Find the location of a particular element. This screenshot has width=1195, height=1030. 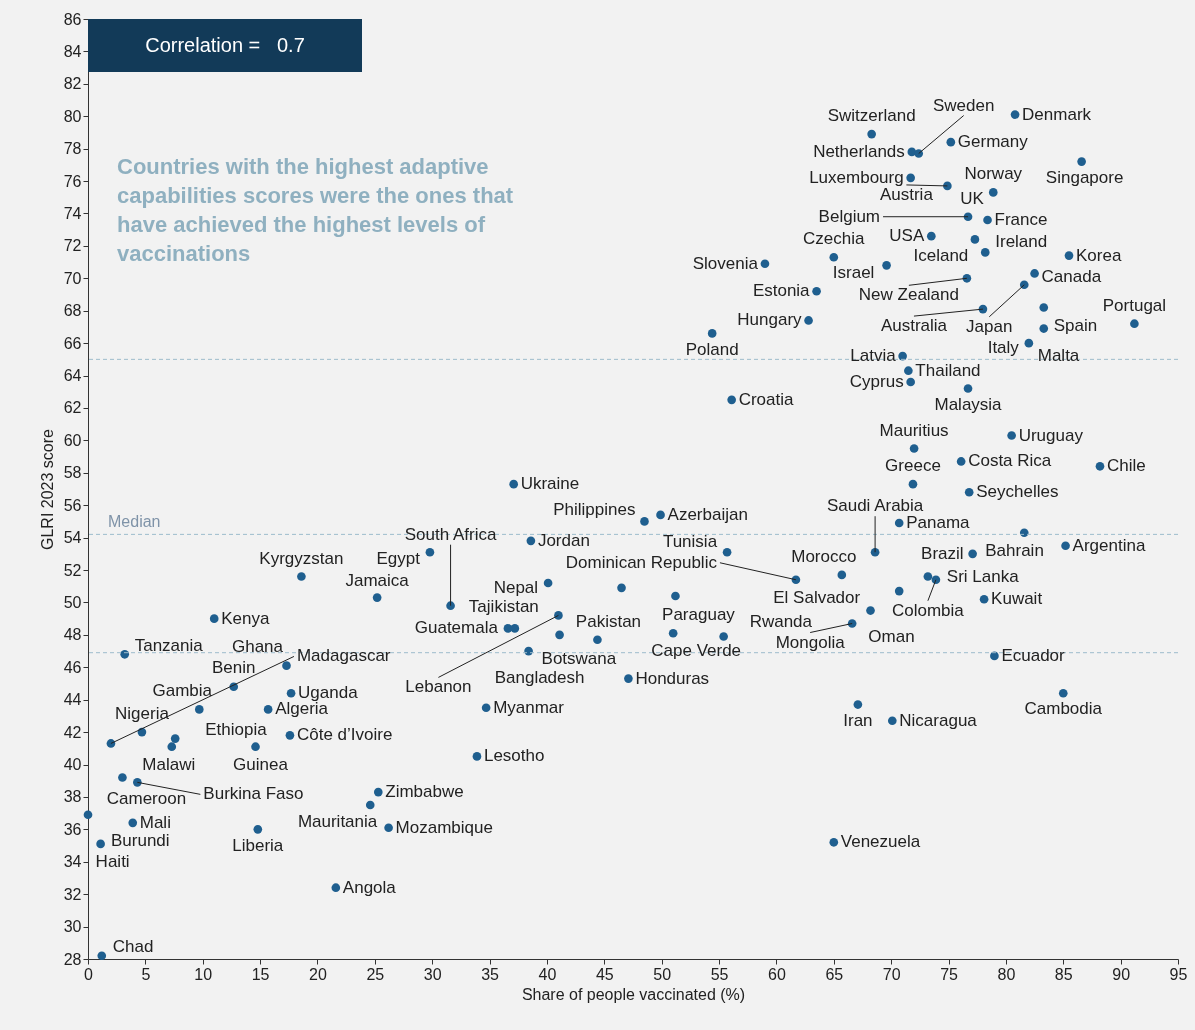

y-tick-label: 70 is located at coordinates (72, 278).